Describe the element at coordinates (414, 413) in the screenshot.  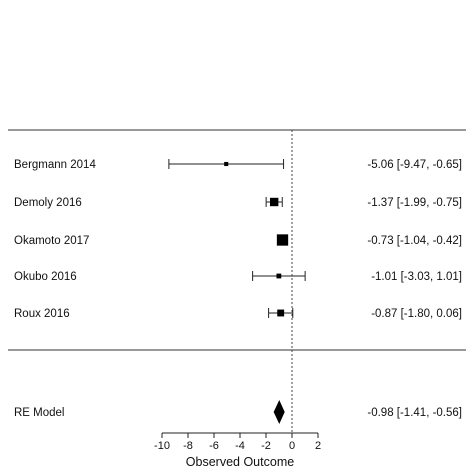
I see `summary-ci-text: -0.98 [-1.41, -0.56]` at that location.